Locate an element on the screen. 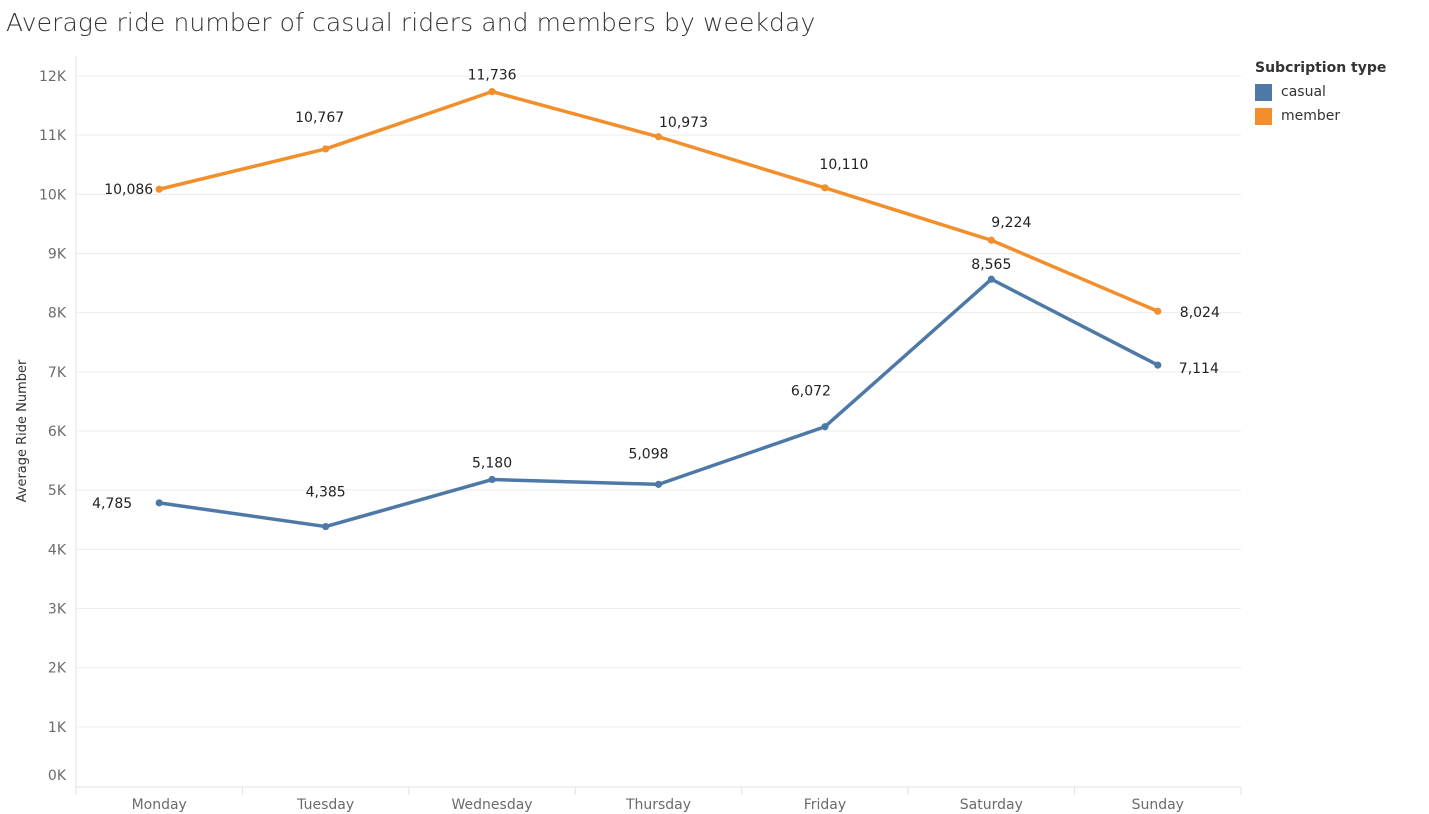  y-tick-label: 10K is located at coordinates (53, 195).